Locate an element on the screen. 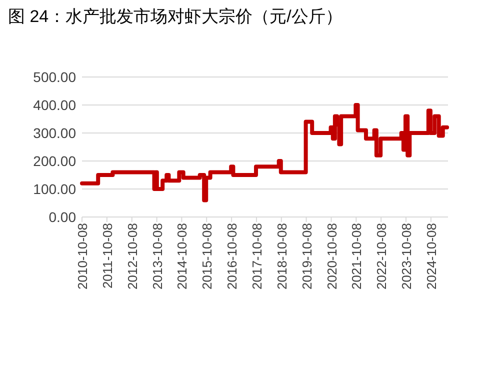 The width and height of the screenshot is (485, 385). x-tick-label: 2022-10-08 is located at coordinates (382, 256).